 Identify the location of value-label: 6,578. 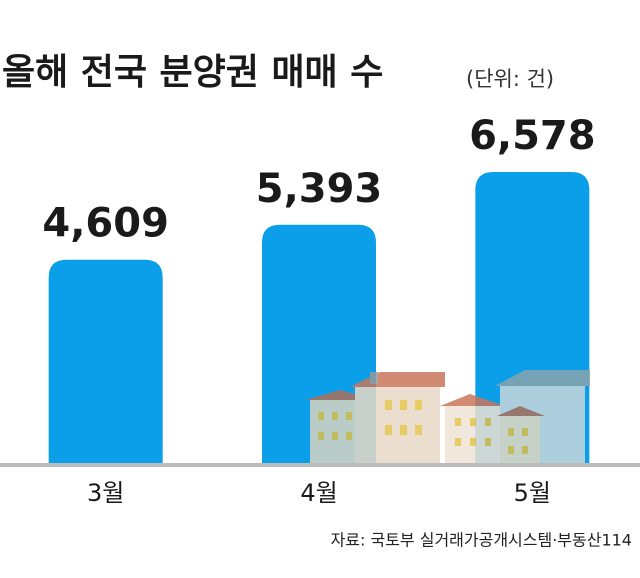
(532, 136).